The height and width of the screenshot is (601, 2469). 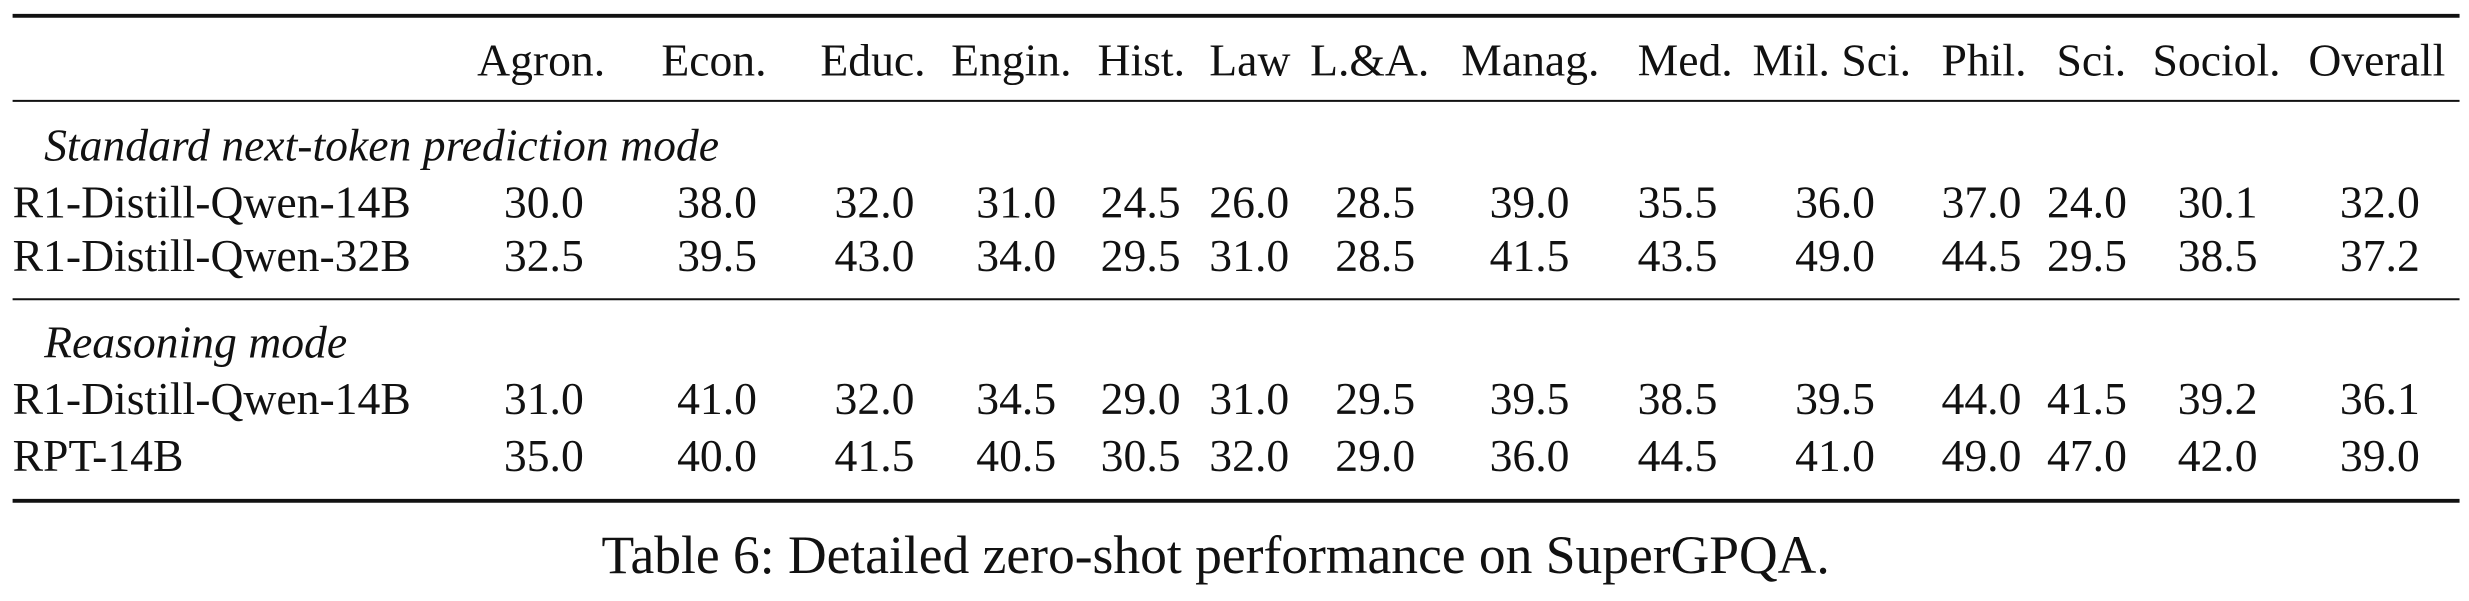 What do you see at coordinates (1249, 60) in the screenshot?
I see `column-header: Law` at bounding box center [1249, 60].